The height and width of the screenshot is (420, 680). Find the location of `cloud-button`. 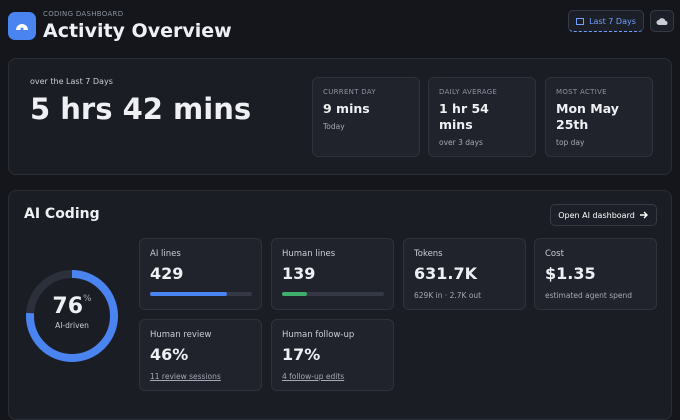

cloud-button is located at coordinates (662, 21).